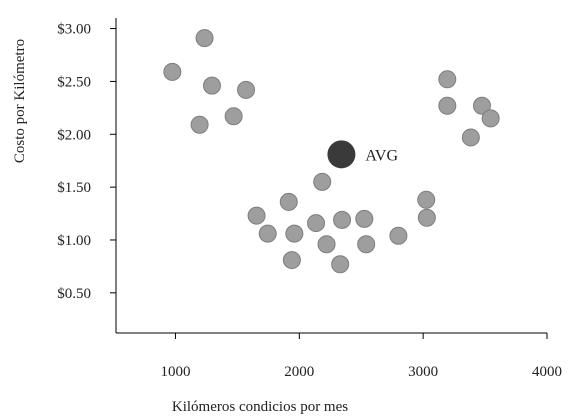 The height and width of the screenshot is (416, 569). What do you see at coordinates (381, 155) in the screenshot?
I see `average-label: AVG` at bounding box center [381, 155].